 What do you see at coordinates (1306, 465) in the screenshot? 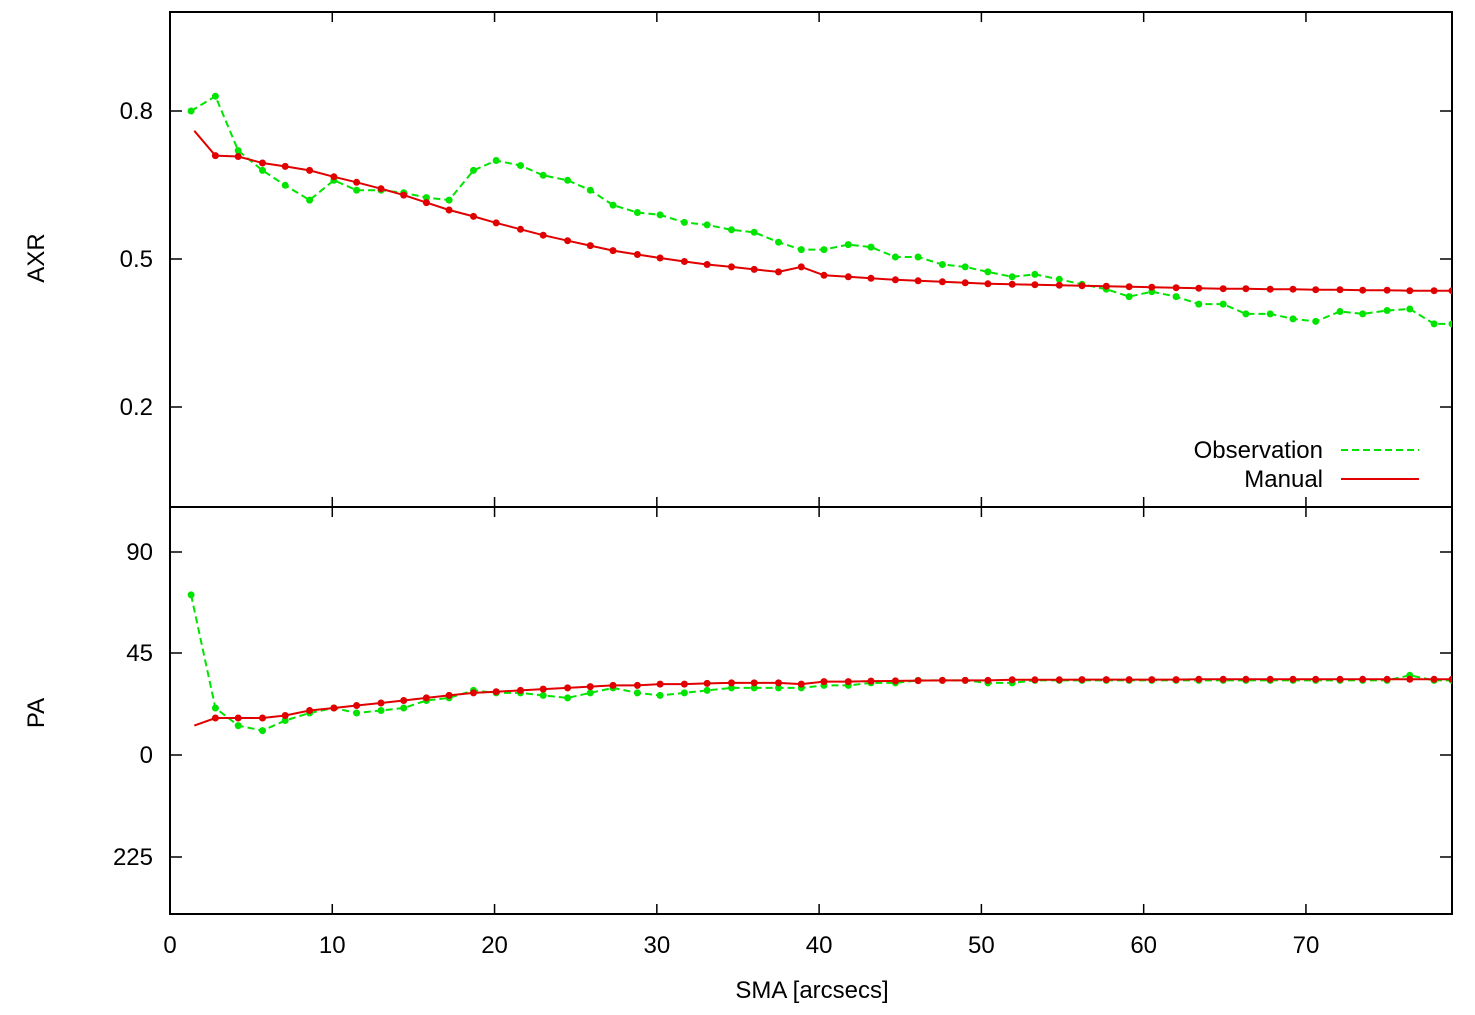
I see `legend: Observation Manual` at bounding box center [1306, 465].